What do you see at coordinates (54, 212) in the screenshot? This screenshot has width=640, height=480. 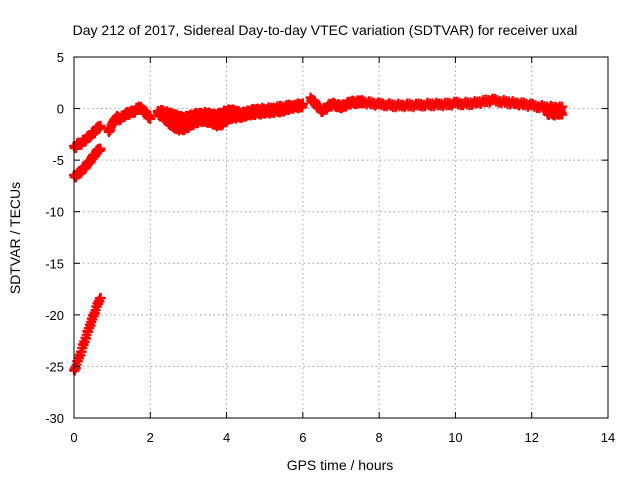 I see `y-tick-label: -10` at bounding box center [54, 212].